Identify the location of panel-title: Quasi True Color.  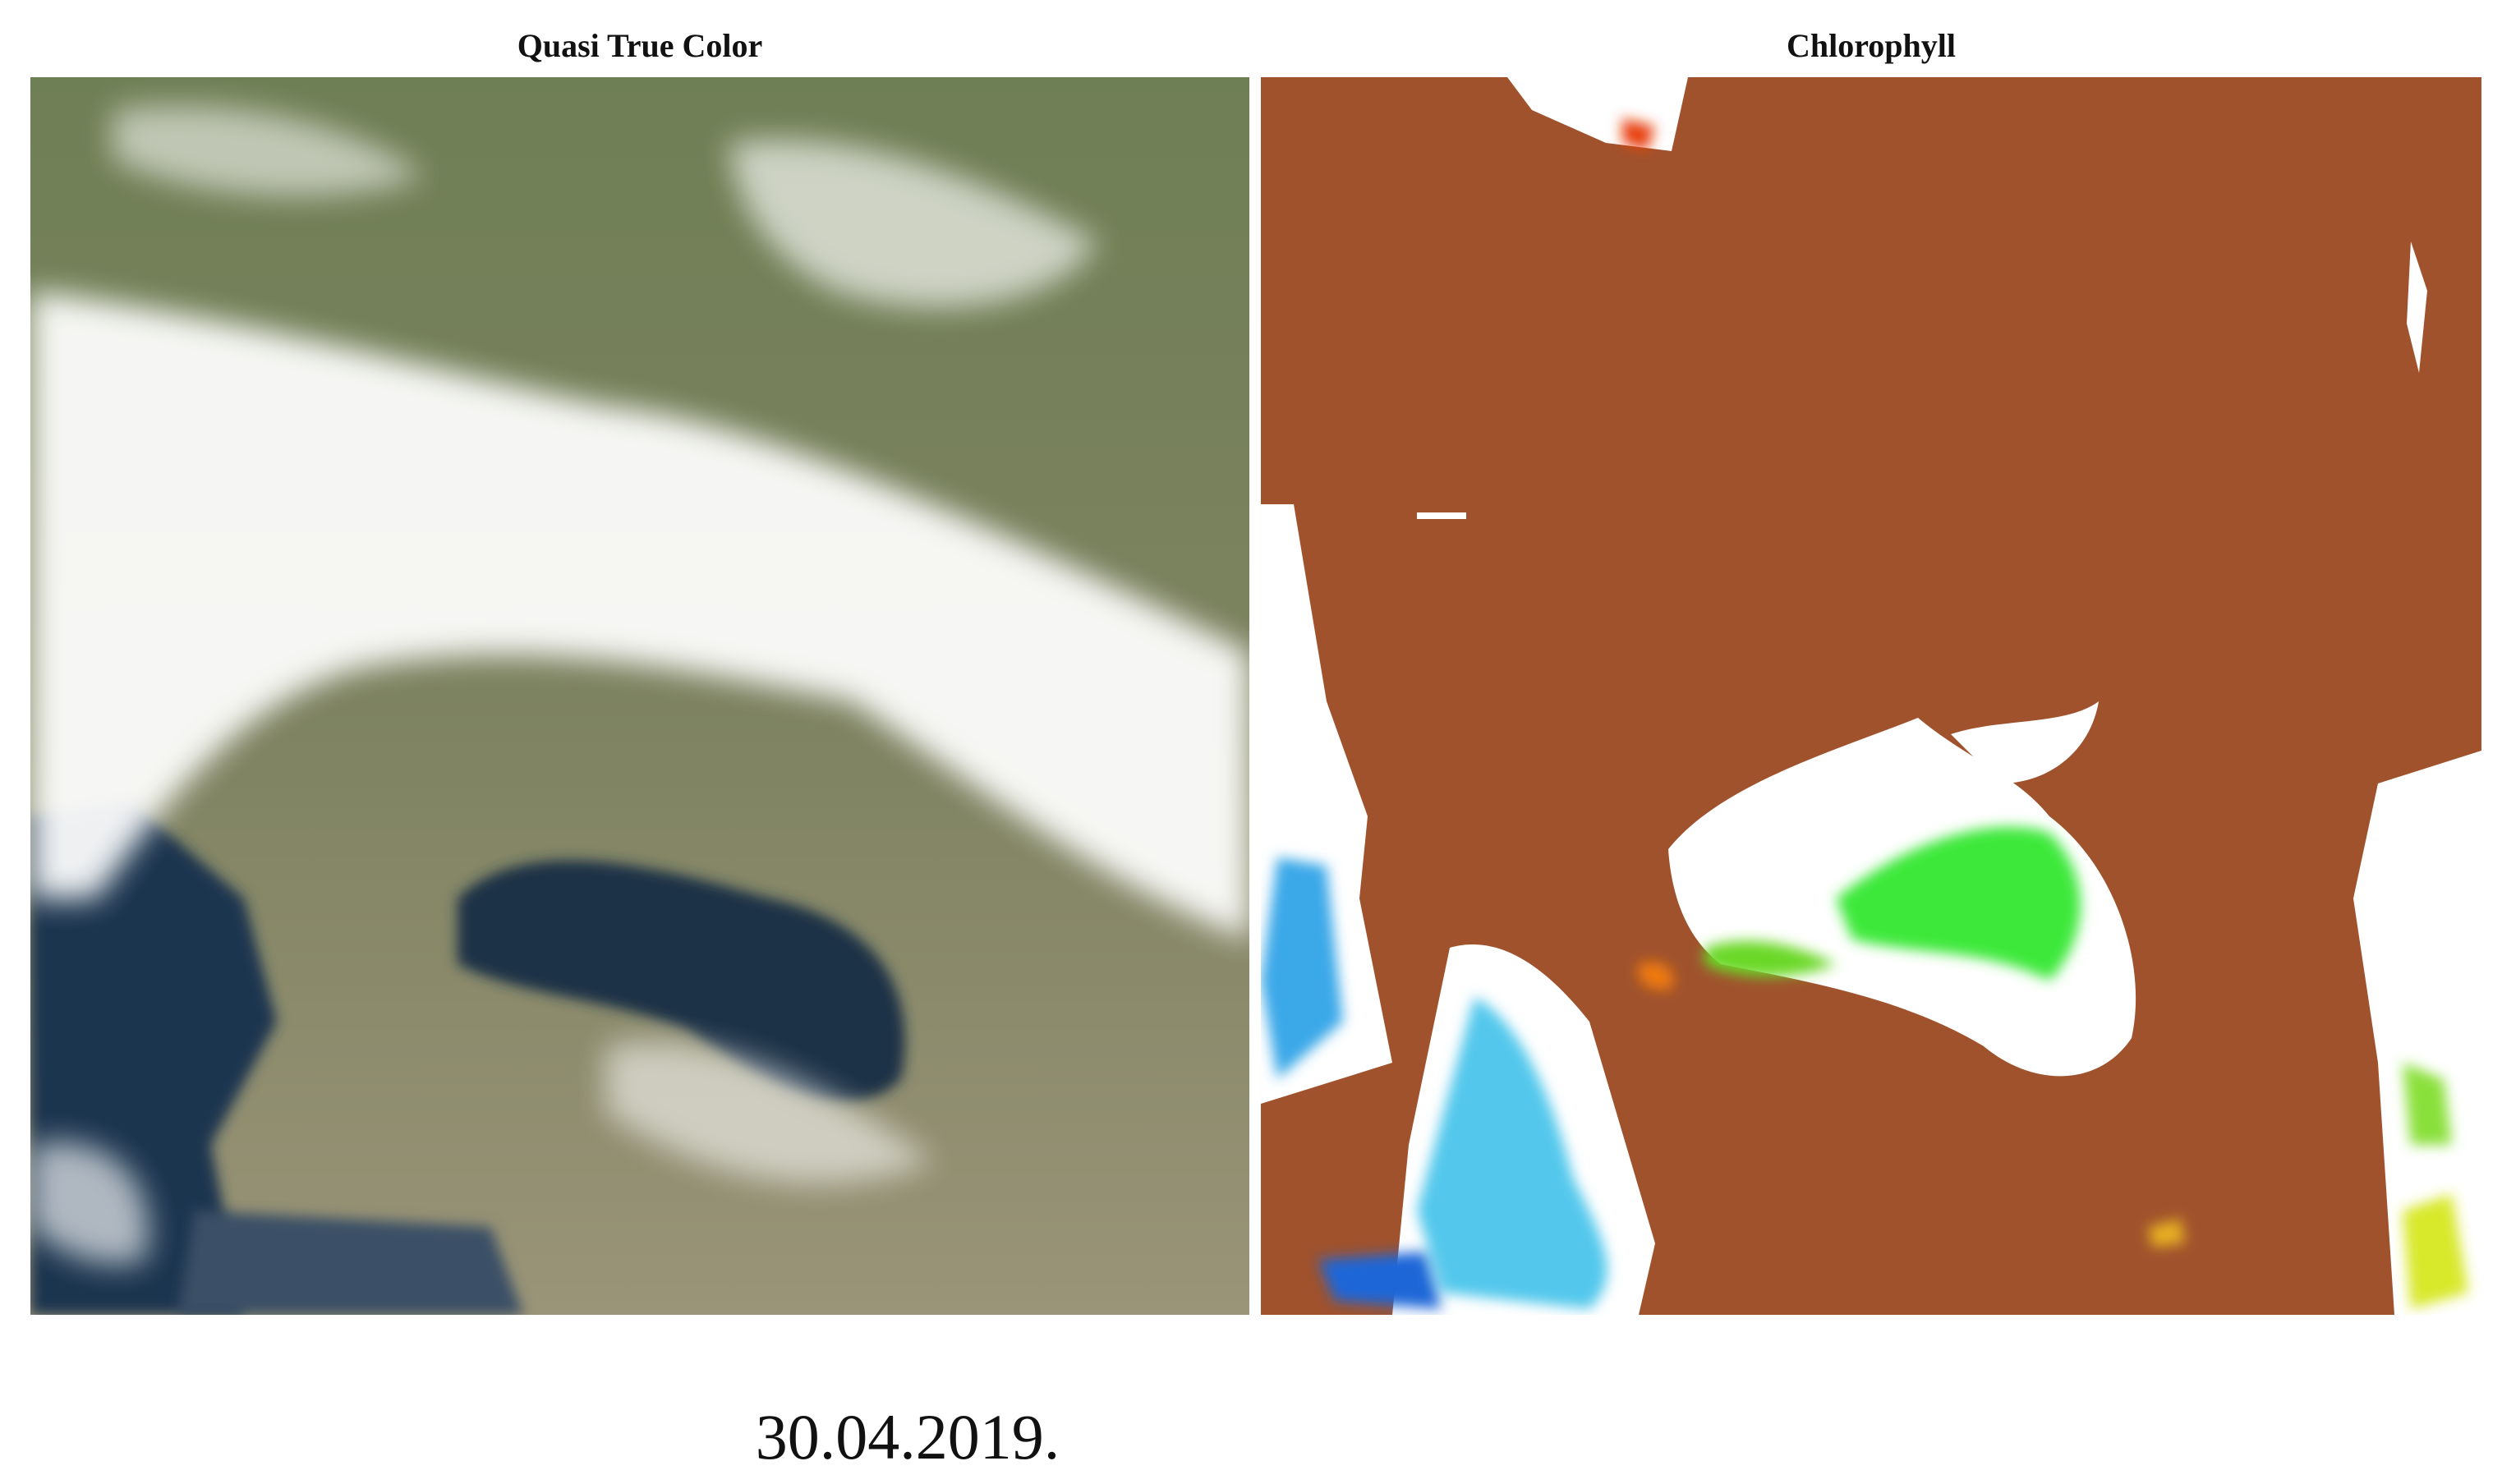
(640, 45).